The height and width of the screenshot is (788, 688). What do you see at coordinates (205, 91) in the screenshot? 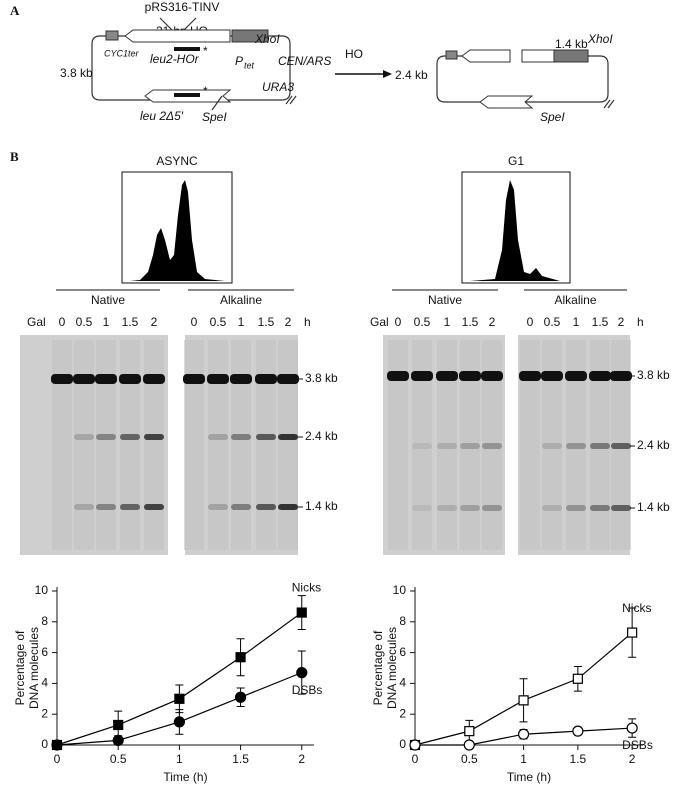
I see `star: *` at bounding box center [205, 91].